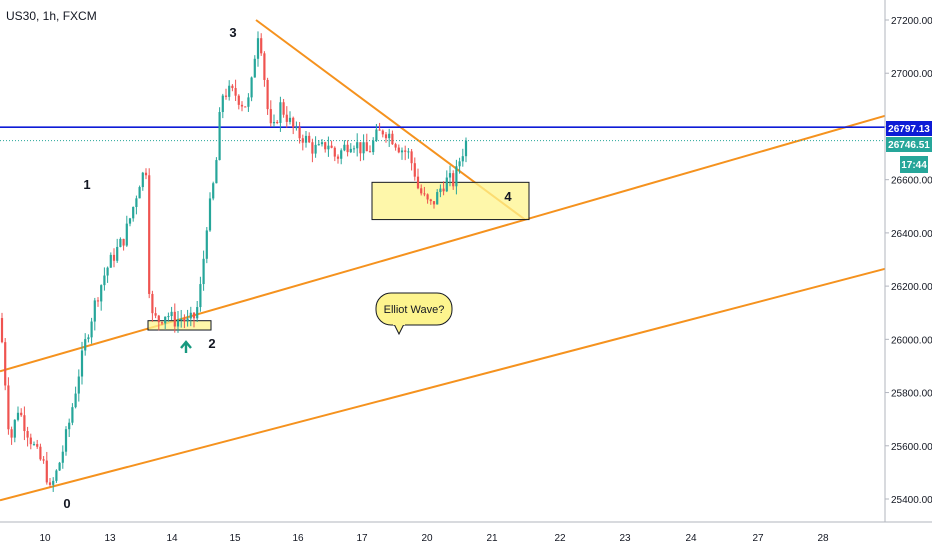 The image size is (932, 555). Describe the element at coordinates (492, 538) in the screenshot. I see `time-tick-label: 21` at that location.